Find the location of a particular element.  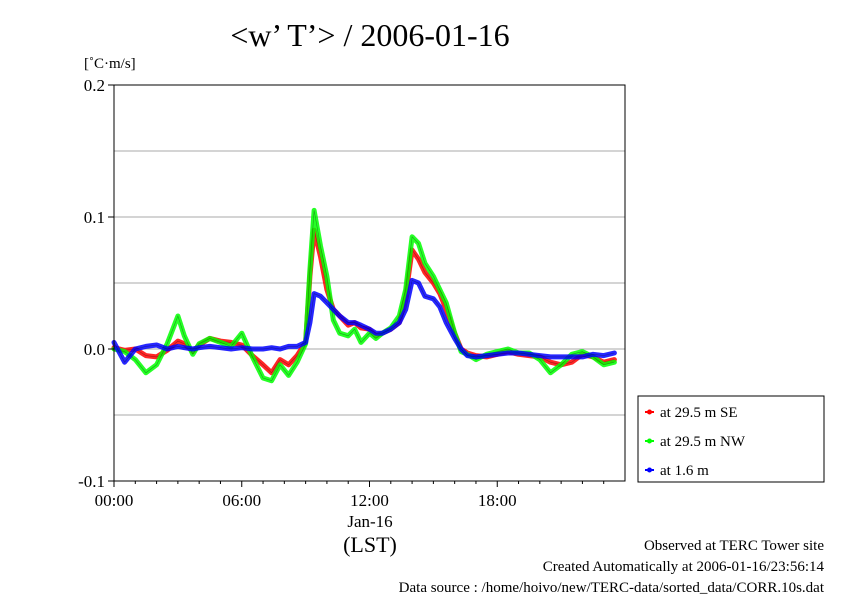

legend-box is located at coordinates (731, 439).